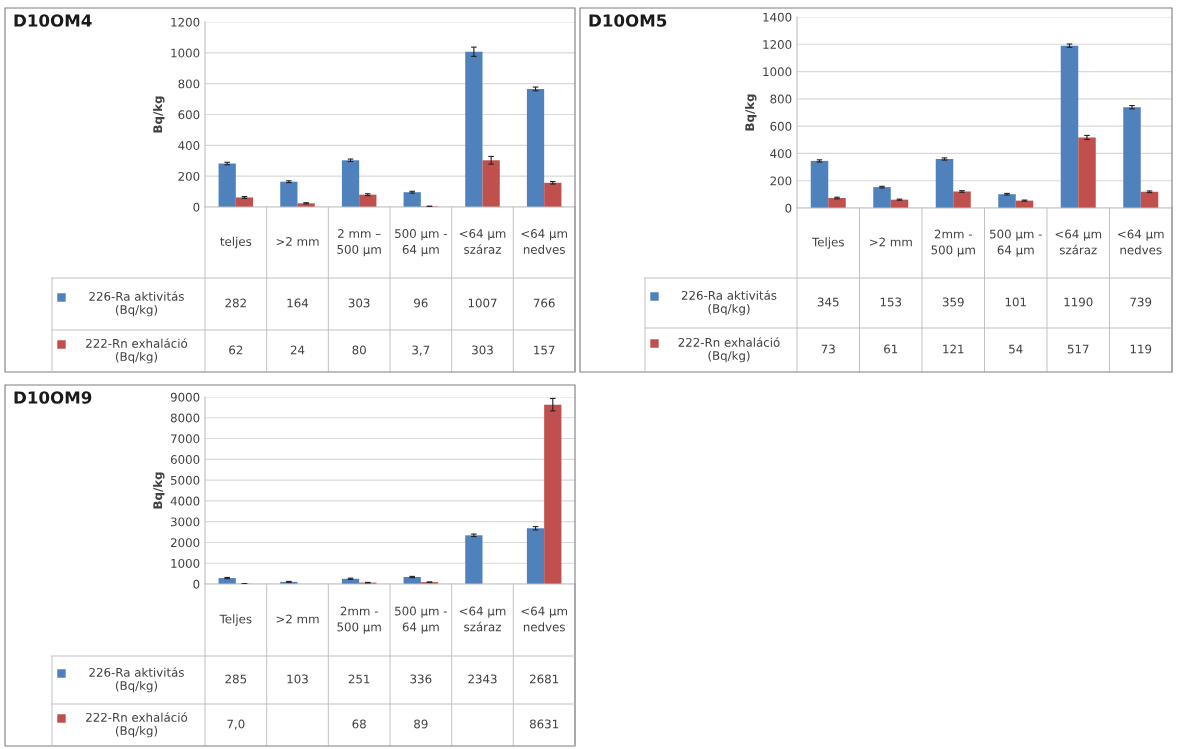  What do you see at coordinates (236, 724) in the screenshot?
I see `data-label: 7,0` at bounding box center [236, 724].